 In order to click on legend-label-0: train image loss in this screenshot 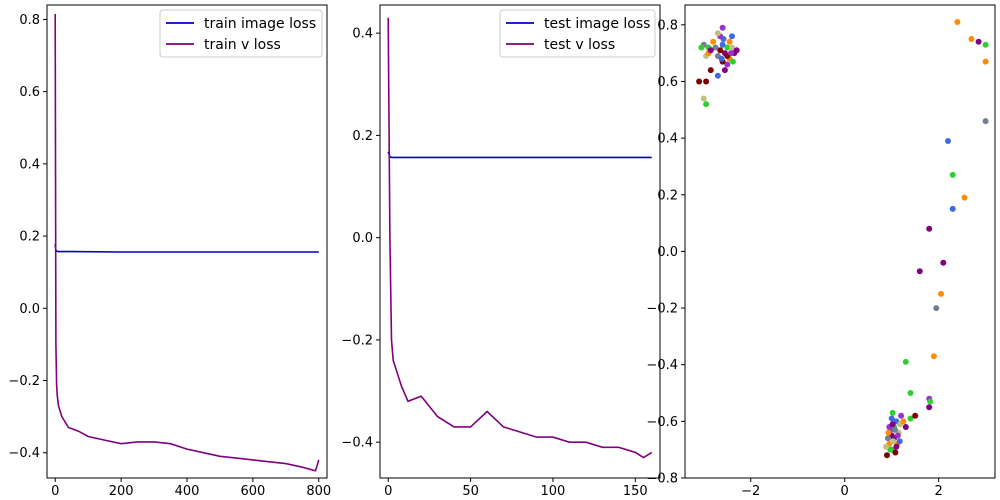, I will do `click(260, 24)`.